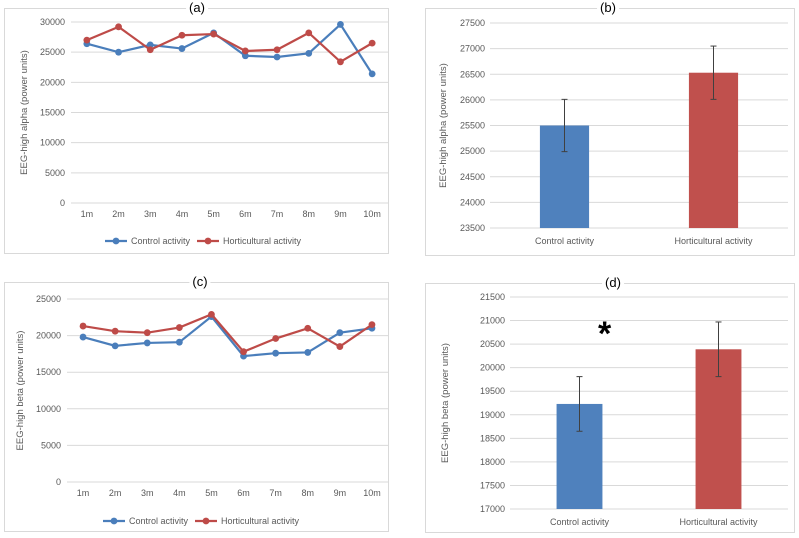 This screenshot has width=799, height=538. Describe the element at coordinates (492, 438) in the screenshot. I see `y-tick-label: 18500` at that location.